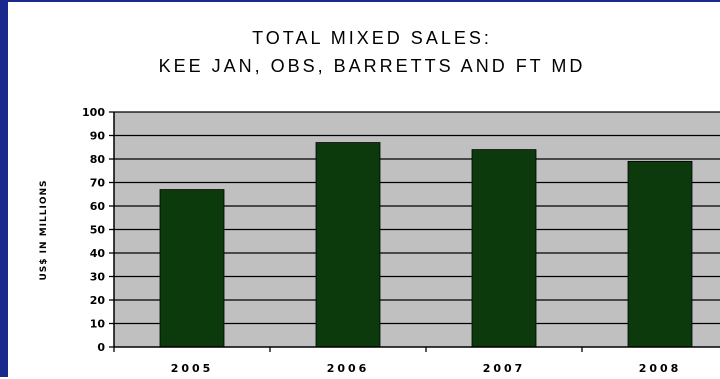 The height and width of the screenshot is (379, 720). Describe the element at coordinates (660, 254) in the screenshot. I see `bar-2008` at that location.